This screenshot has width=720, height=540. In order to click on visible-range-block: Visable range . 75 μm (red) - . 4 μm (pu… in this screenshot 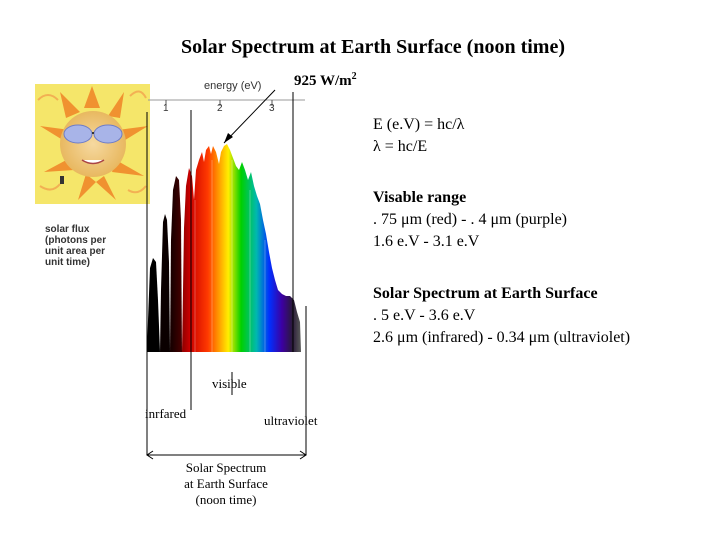, I will do `click(470, 220)`.